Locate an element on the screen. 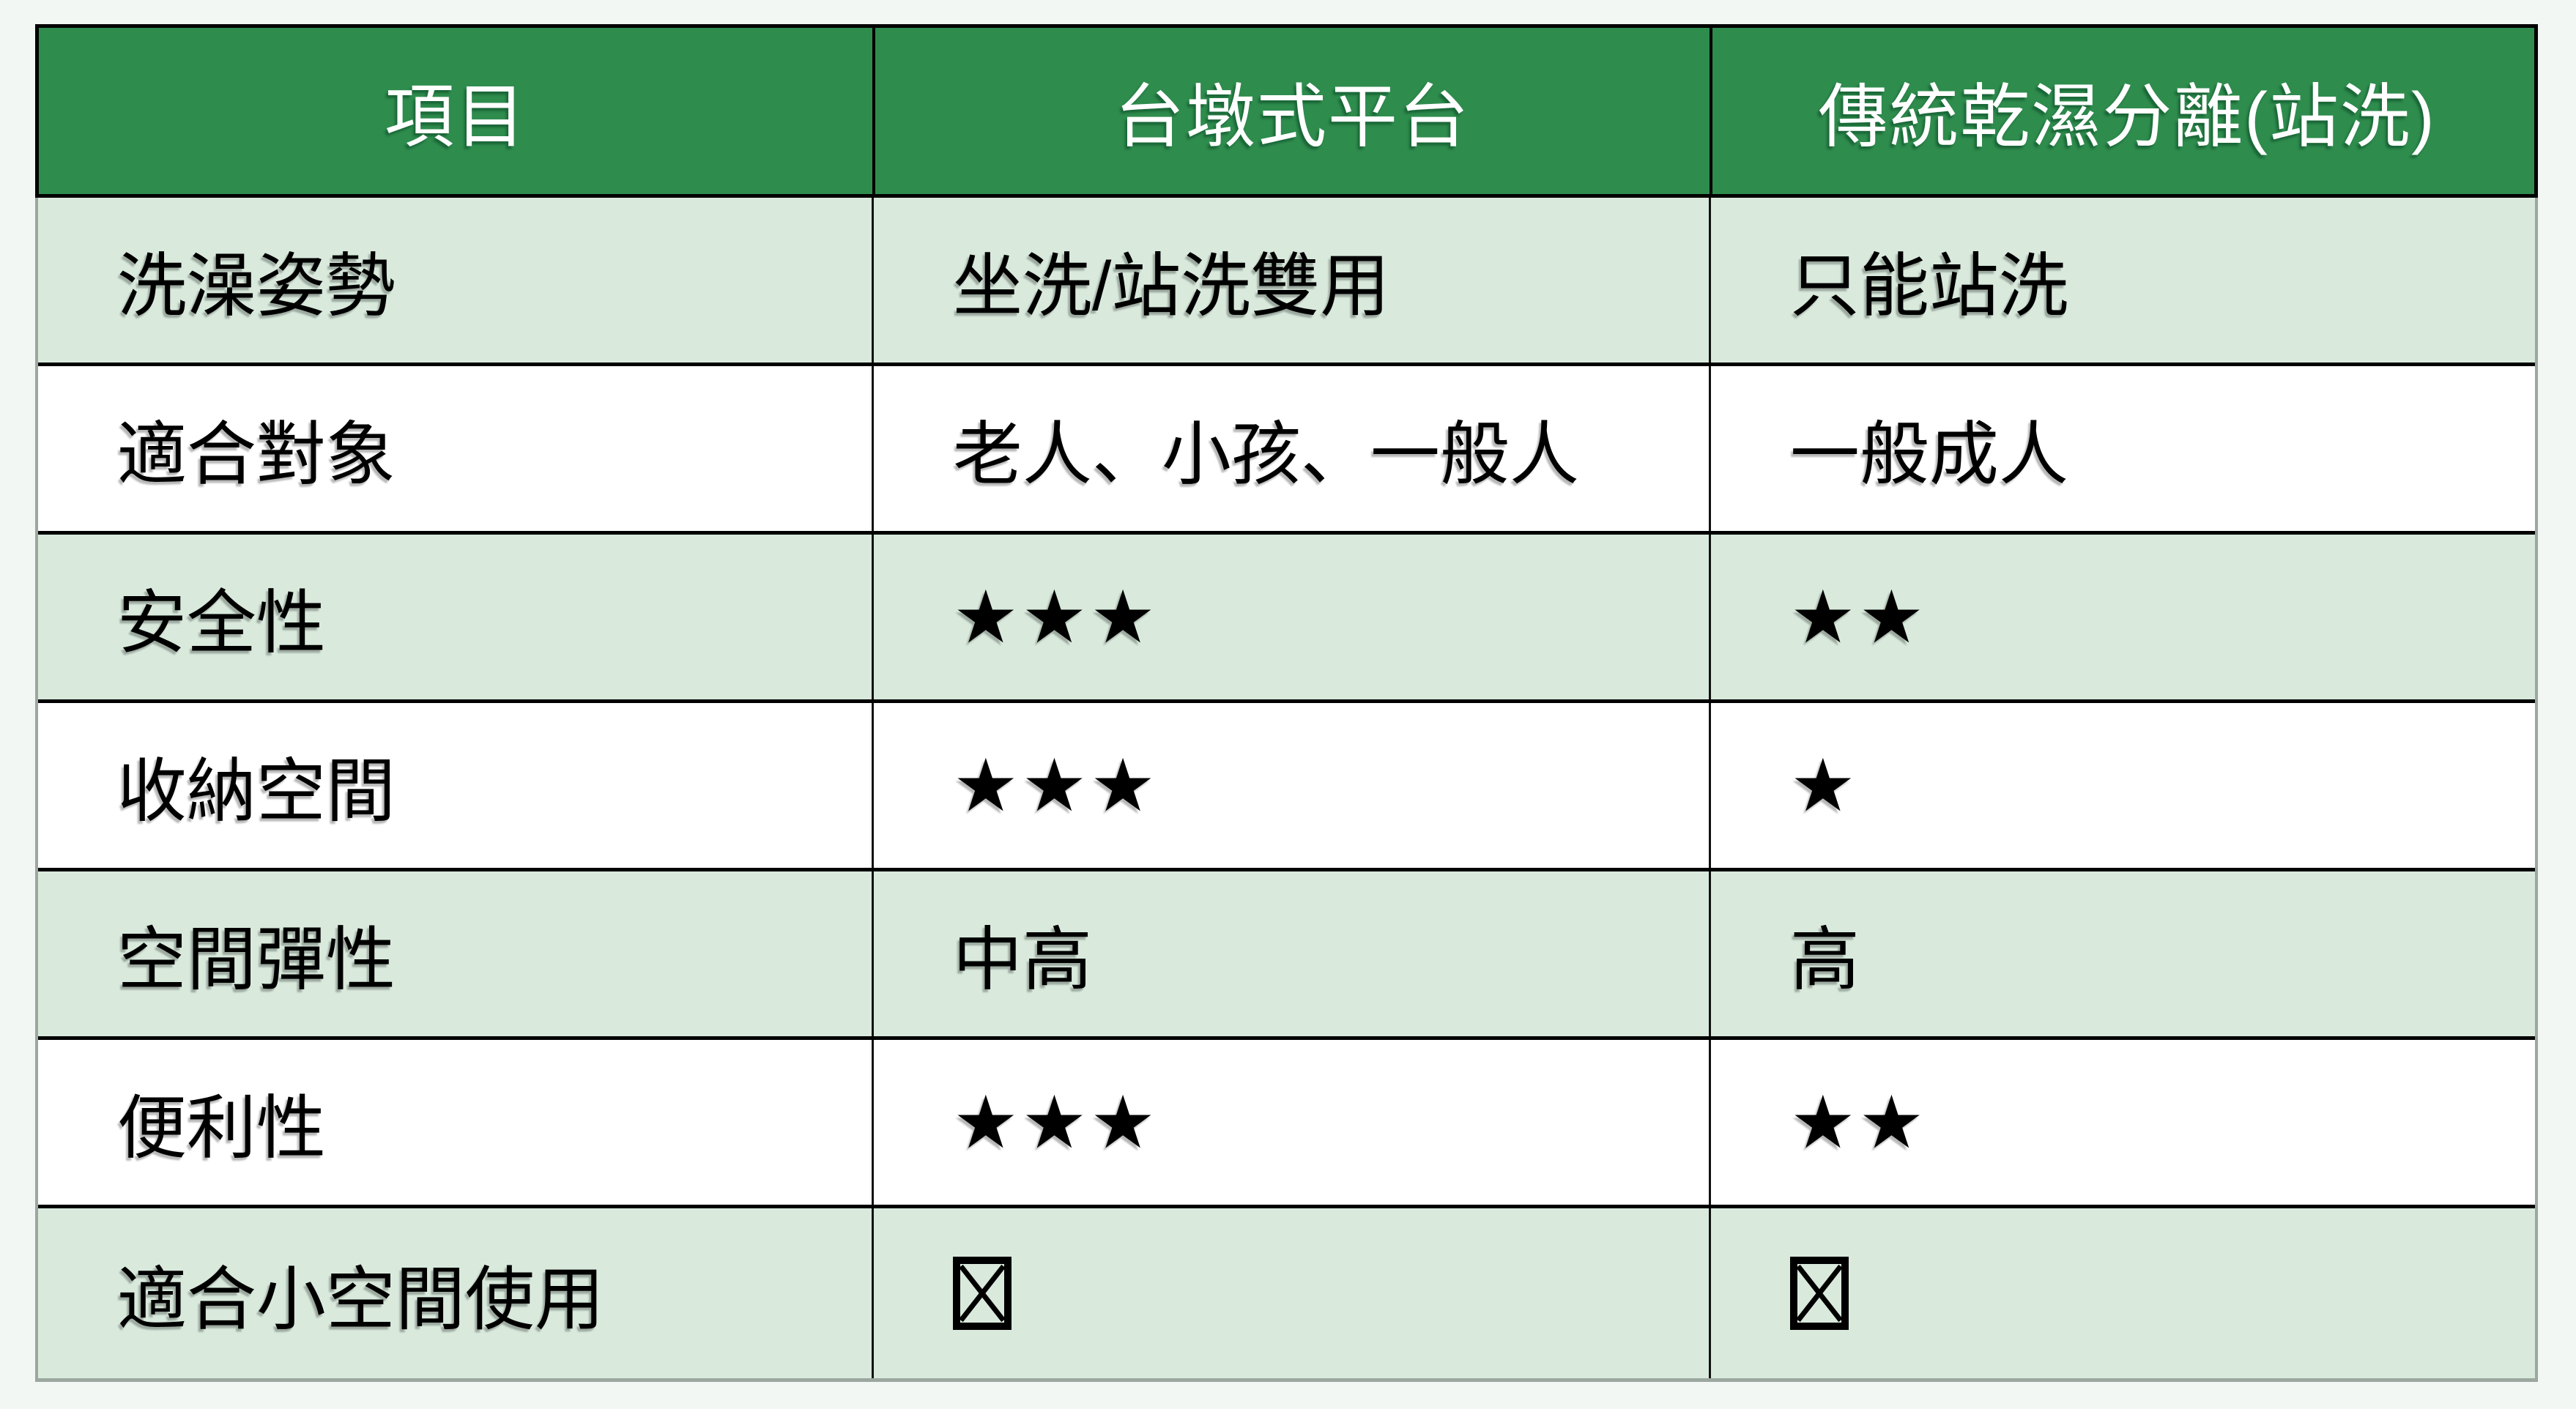  table-row-suitable-users: 適合對象 老人、小孩、一般人 一般成人 is located at coordinates (1286, 450).